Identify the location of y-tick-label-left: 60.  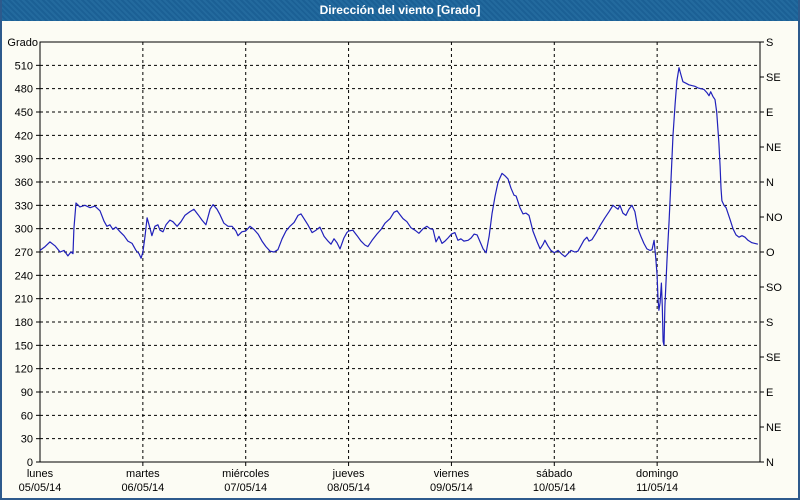
(27, 416).